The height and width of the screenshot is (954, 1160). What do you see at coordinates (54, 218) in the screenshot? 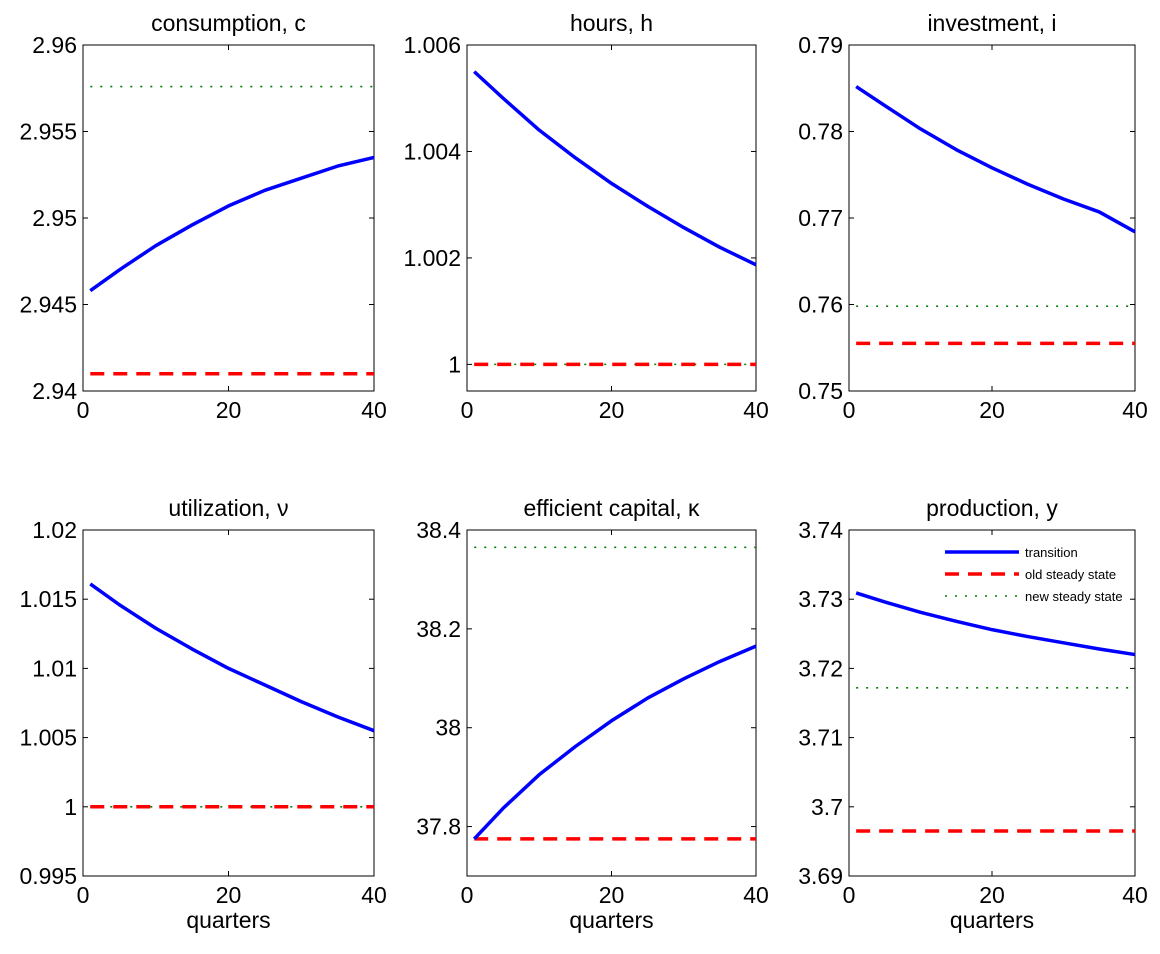
I see `y-tick-label: 2.95` at bounding box center [54, 218].